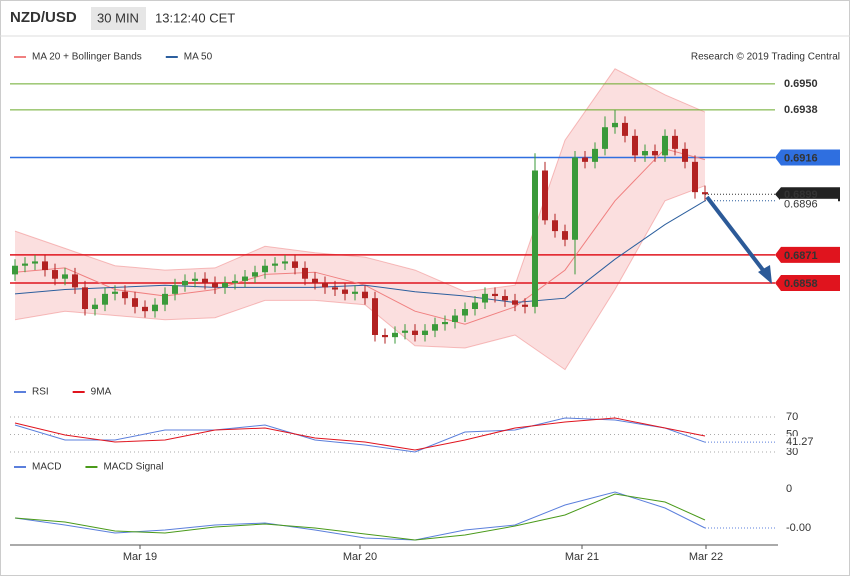  What do you see at coordinates (801, 110) in the screenshot?
I see `level-label: 0.6938` at bounding box center [801, 110].